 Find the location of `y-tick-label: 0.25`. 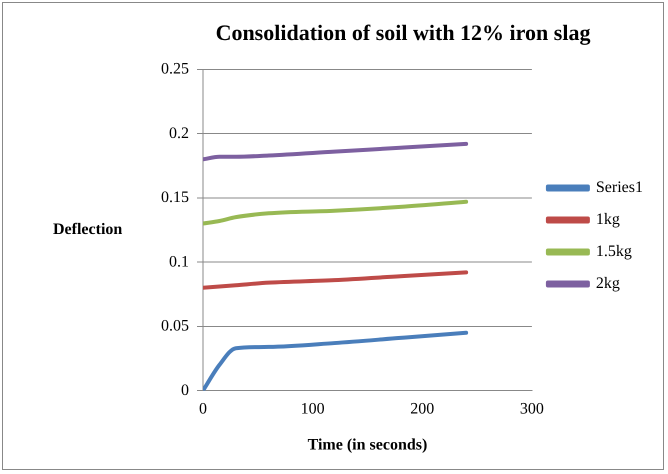

y-tick-label: 0.25 is located at coordinates (175, 69).